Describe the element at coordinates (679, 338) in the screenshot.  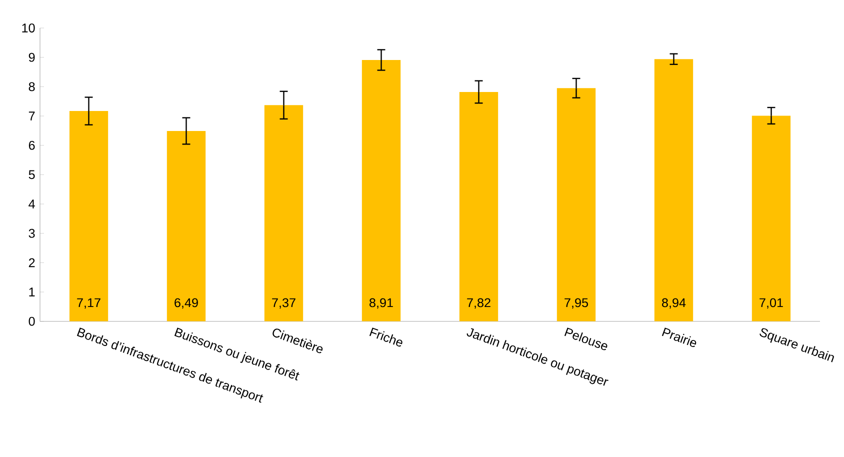
I see `x-tick-label: Prairie` at that location.